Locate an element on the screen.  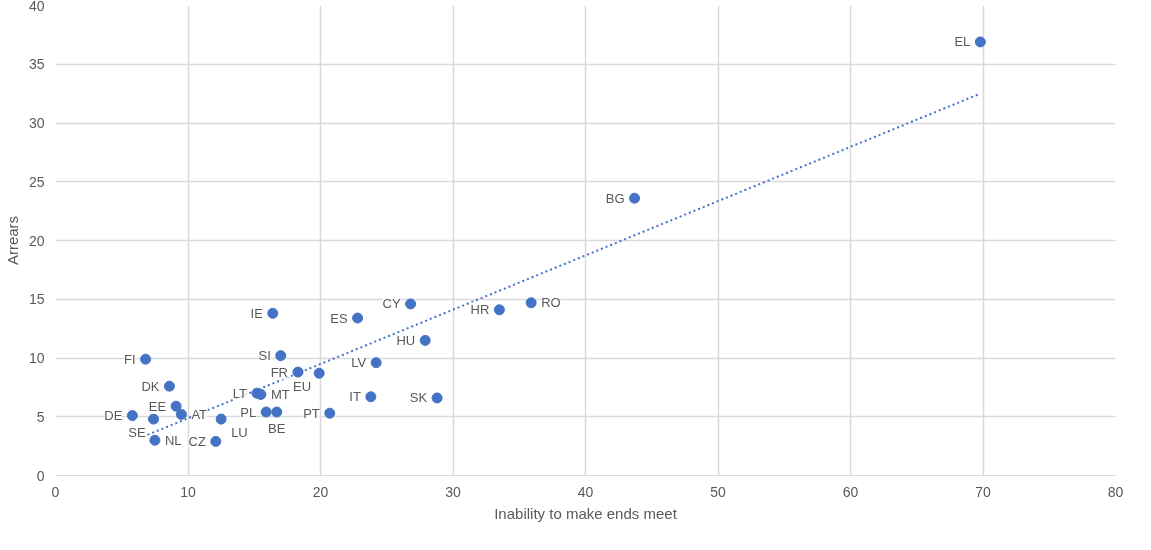
y-tick-label: 0 is located at coordinates (40, 475).